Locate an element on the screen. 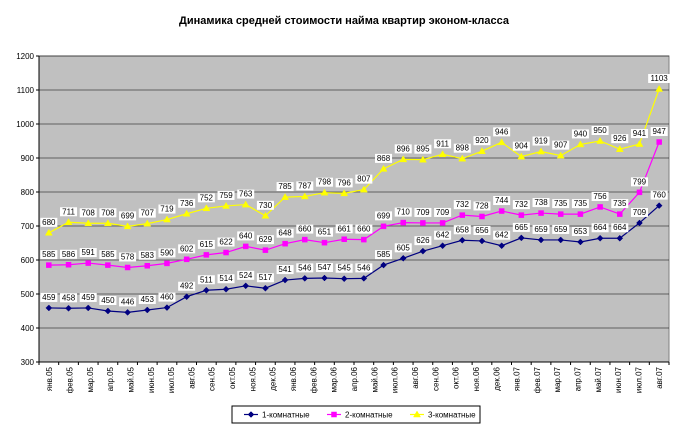 This screenshot has height=430, width=689. data-label: 546 is located at coordinates (364, 267).